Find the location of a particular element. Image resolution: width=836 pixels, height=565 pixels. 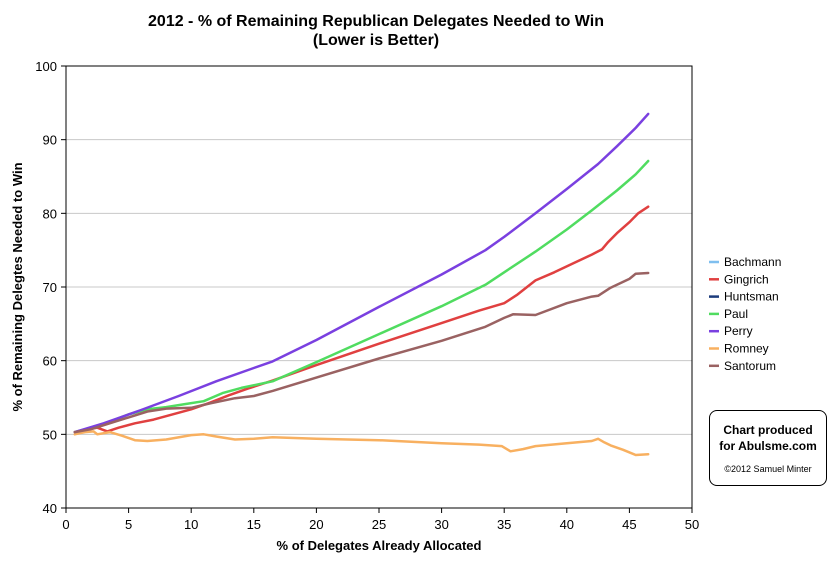

series-line-romney is located at coordinates (361, 443).